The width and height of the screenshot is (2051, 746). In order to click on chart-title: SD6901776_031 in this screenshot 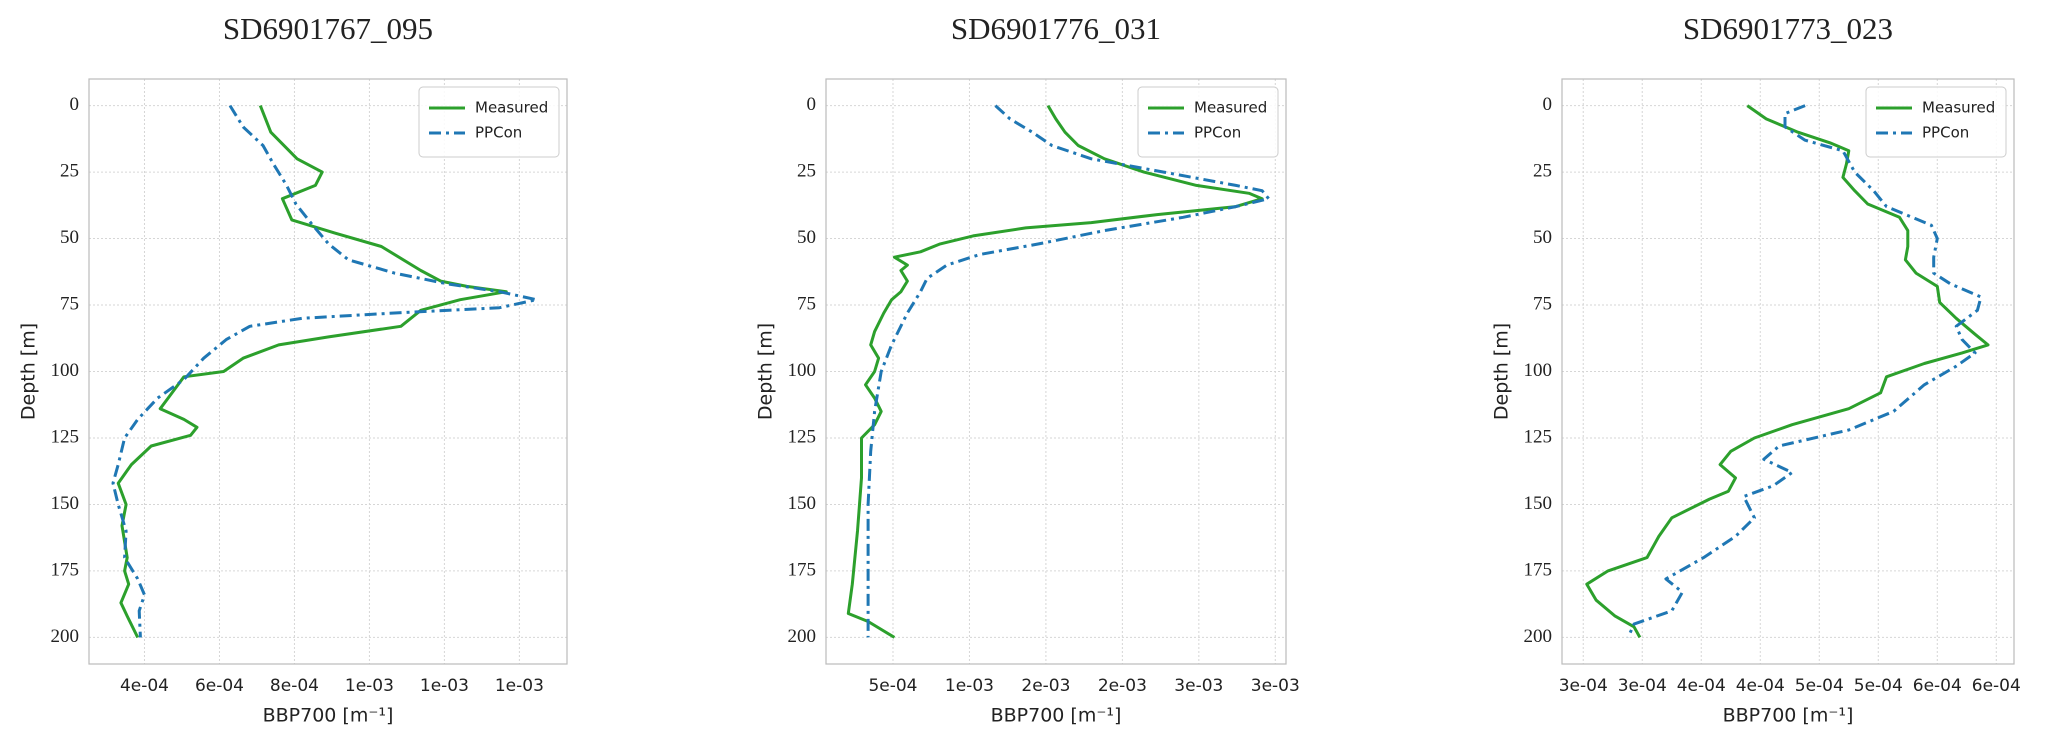, I will do `click(1056, 28)`.